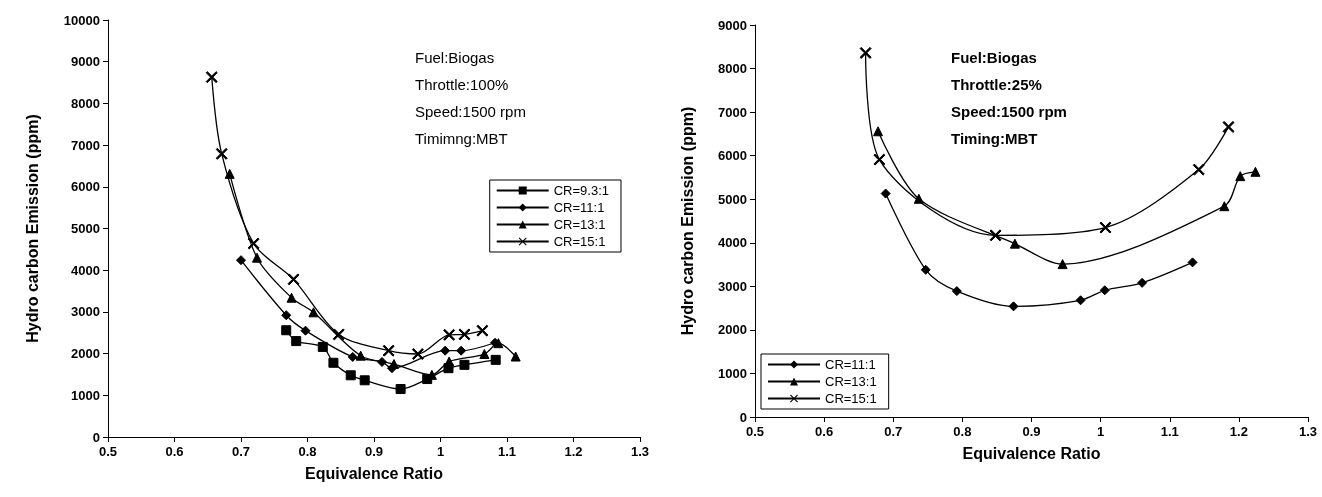  I want to click on annotation: Throttle:25%, so click(996, 84).